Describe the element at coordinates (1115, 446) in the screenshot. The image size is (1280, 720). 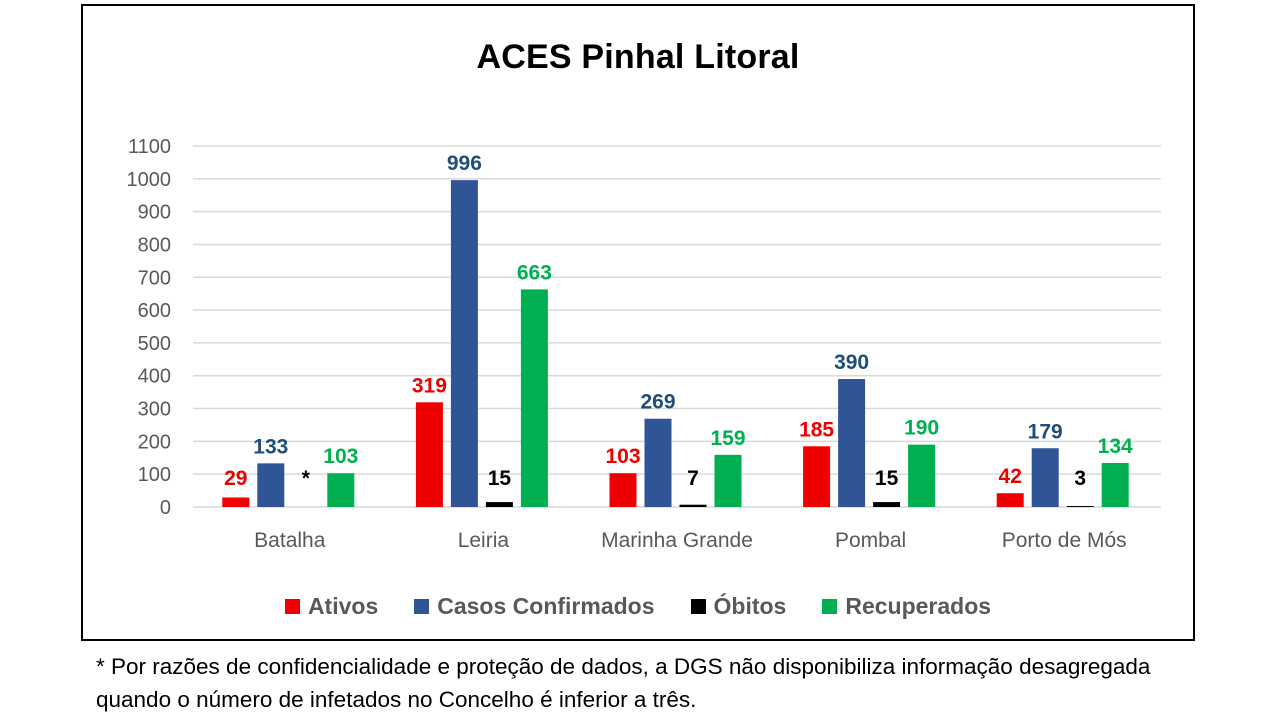
I see `data-label: 134` at that location.